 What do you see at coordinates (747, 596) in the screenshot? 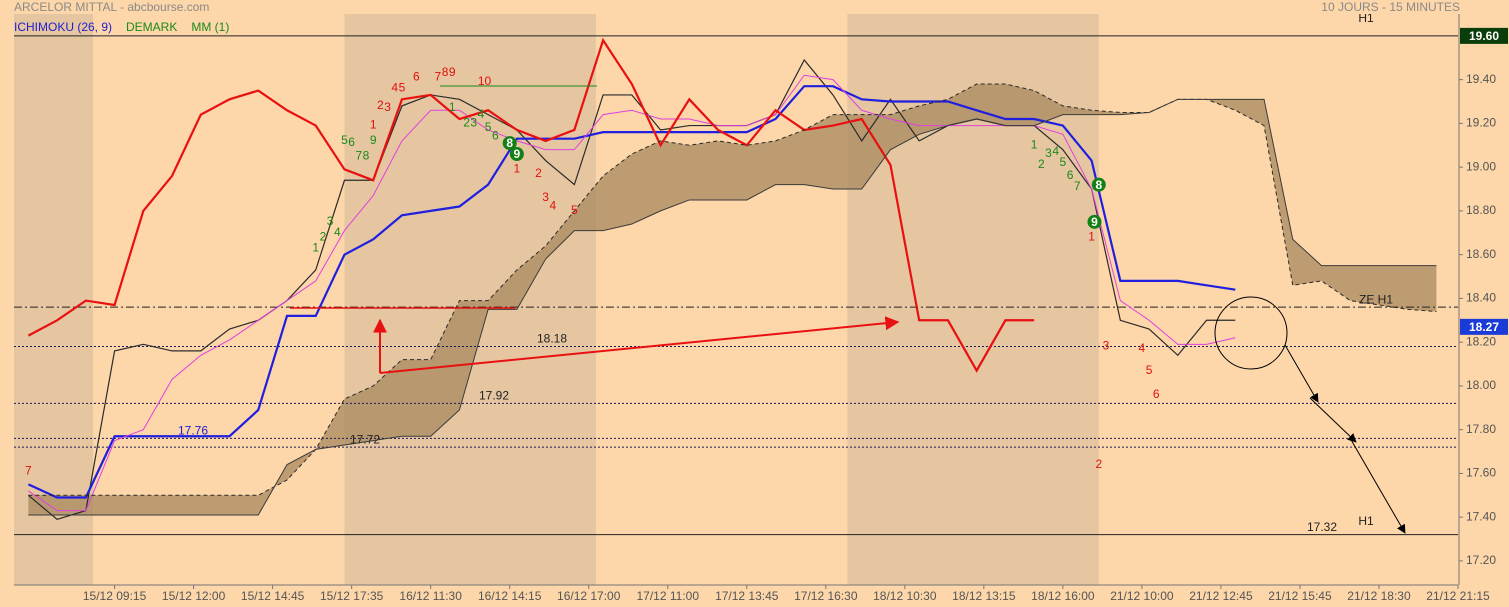
I see `x-tick-label: 17/12 13:45` at bounding box center [747, 596].